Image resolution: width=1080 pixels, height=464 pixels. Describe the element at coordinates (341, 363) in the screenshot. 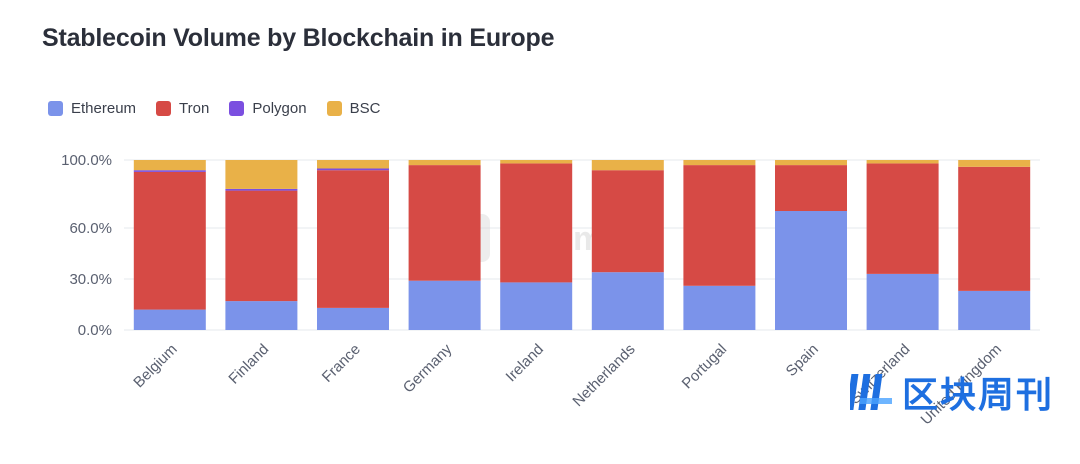

I see `x-tick-label: France` at that location.